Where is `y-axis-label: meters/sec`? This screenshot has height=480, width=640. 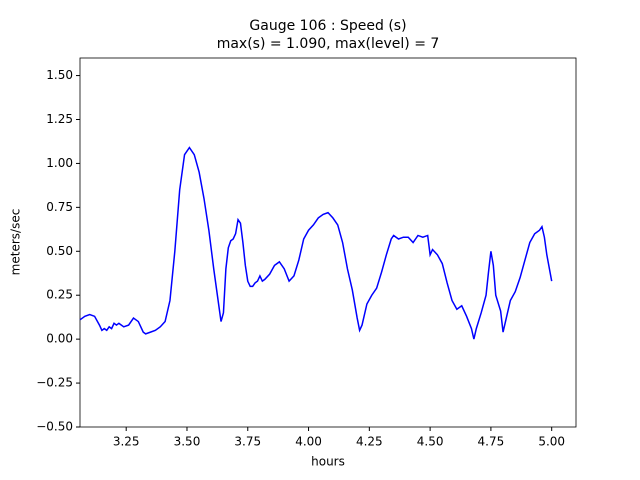 y-axis-label: meters/sec is located at coordinates (16, 242).